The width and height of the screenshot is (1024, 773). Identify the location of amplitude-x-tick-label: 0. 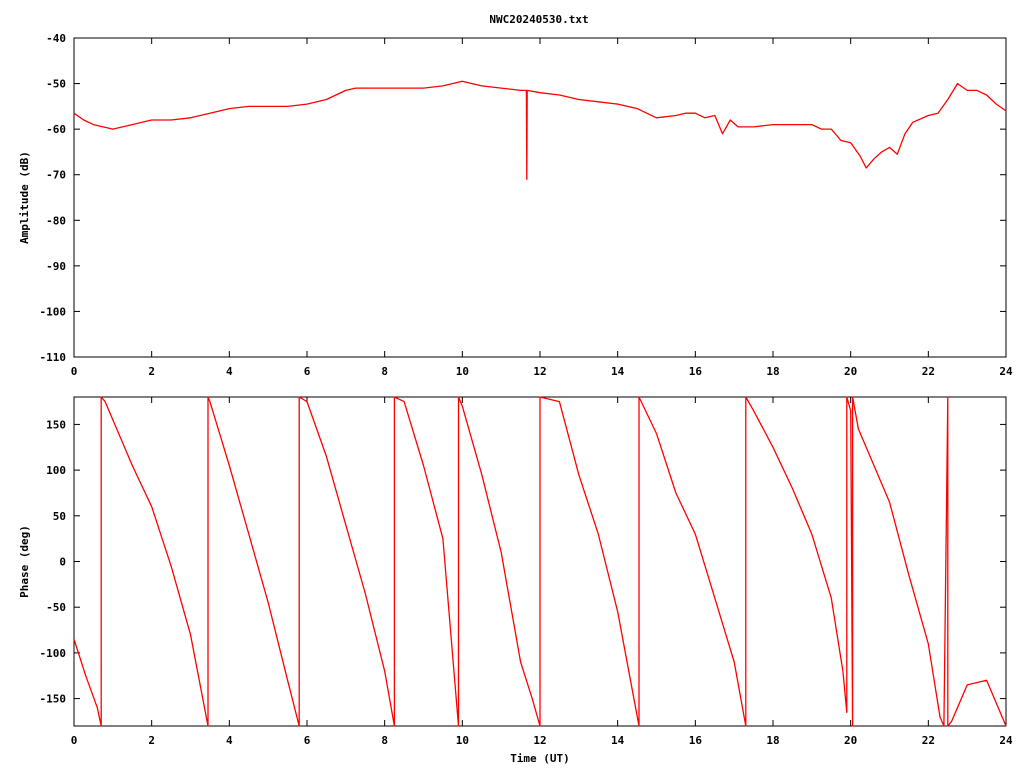
(74, 371).